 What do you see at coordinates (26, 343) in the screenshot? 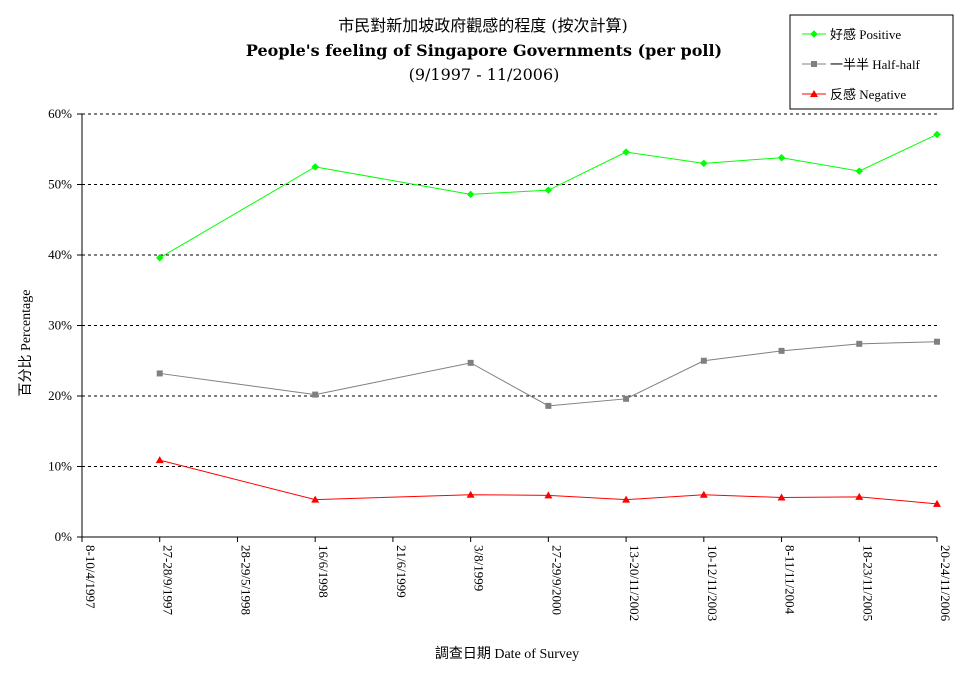
I see `y-axis-label: 百分比 Percentage` at bounding box center [26, 343].